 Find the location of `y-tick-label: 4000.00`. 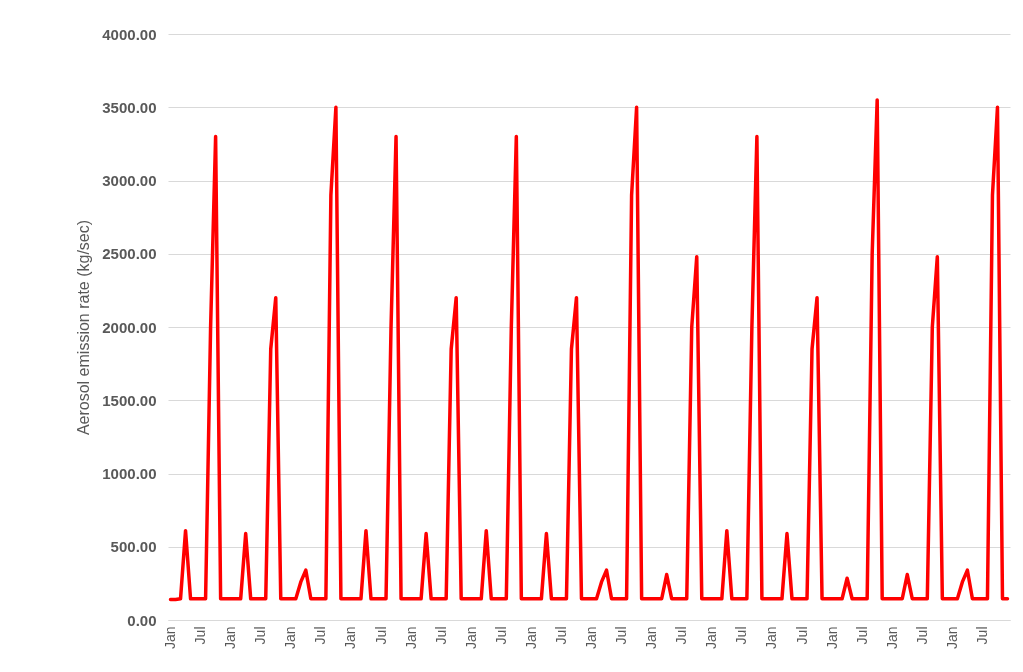

y-tick-label: 4000.00 is located at coordinates (129, 34).